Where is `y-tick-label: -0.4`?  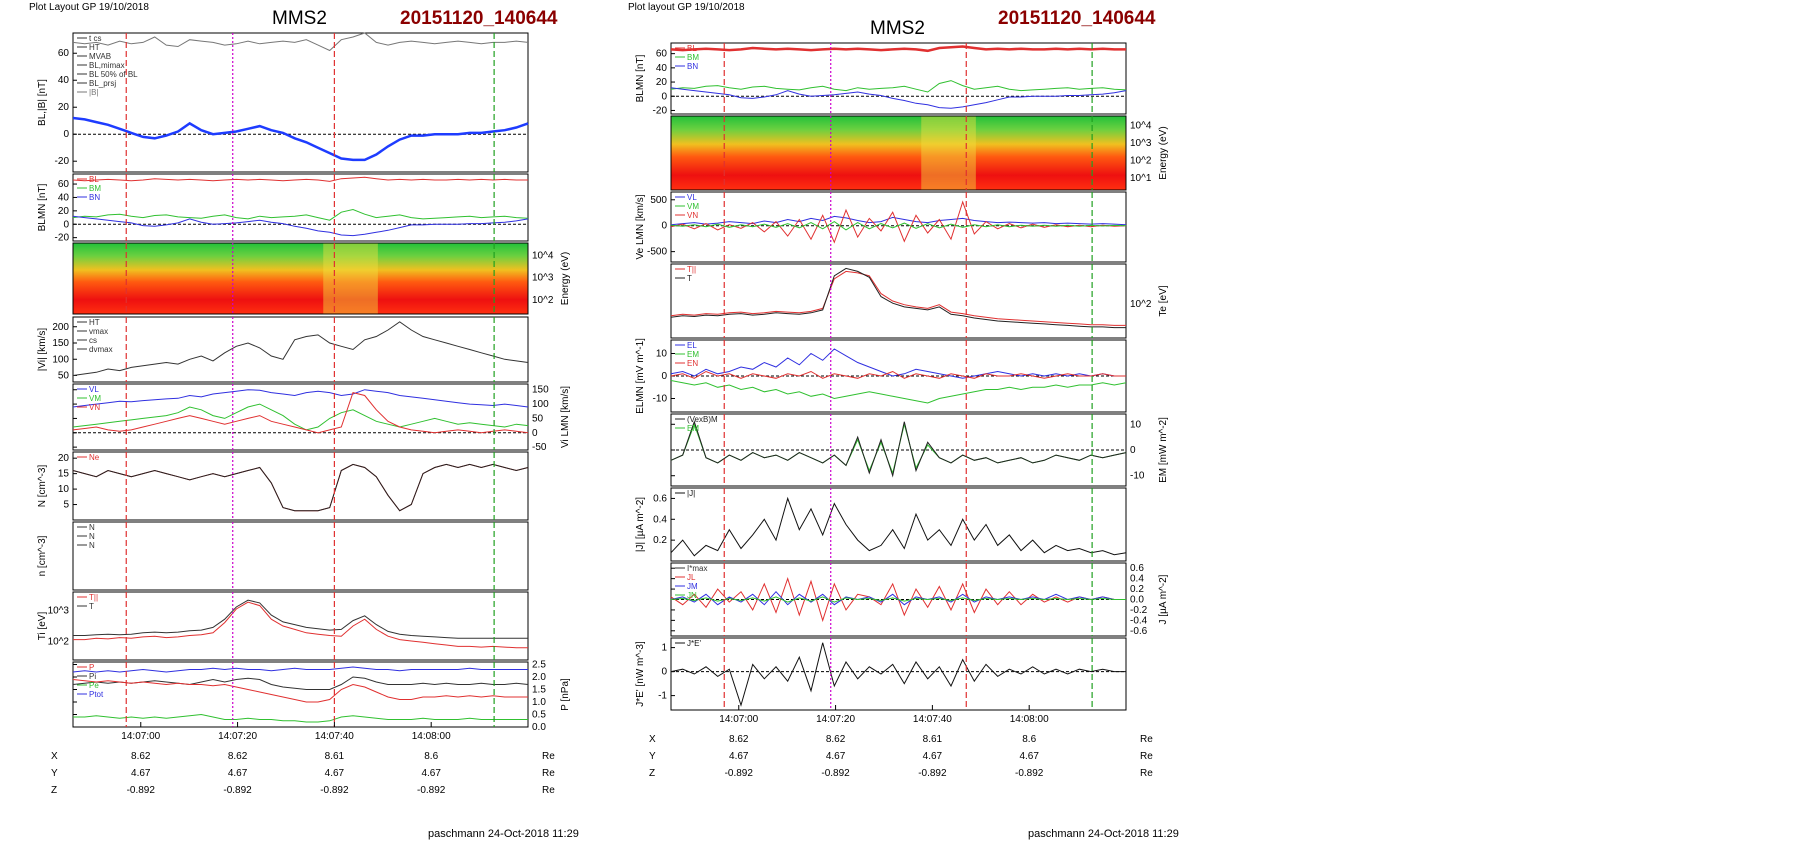
y-tick-label: -0.4 is located at coordinates (1139, 620).